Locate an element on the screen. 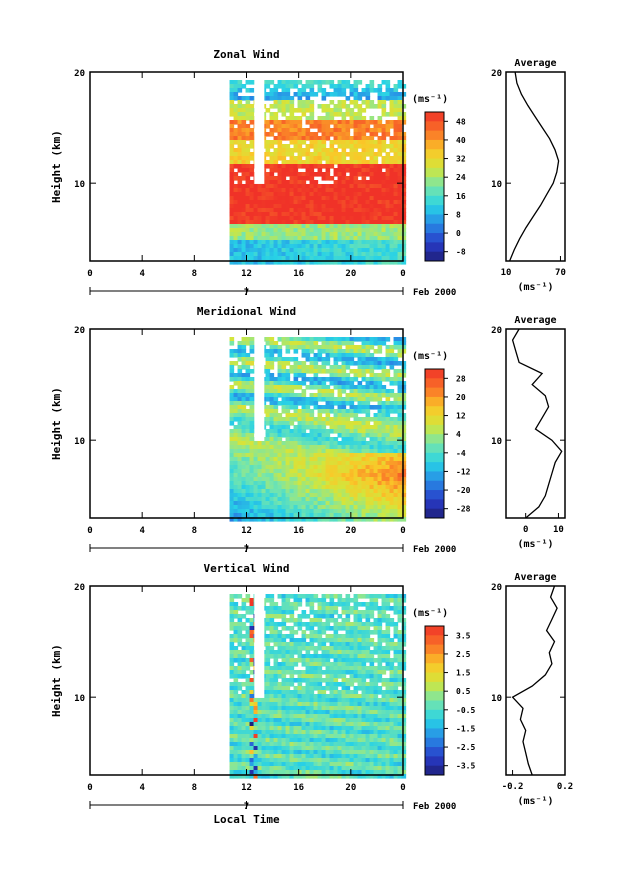 This screenshot has height=873, width=623. data-gap is located at coordinates (259, 646).